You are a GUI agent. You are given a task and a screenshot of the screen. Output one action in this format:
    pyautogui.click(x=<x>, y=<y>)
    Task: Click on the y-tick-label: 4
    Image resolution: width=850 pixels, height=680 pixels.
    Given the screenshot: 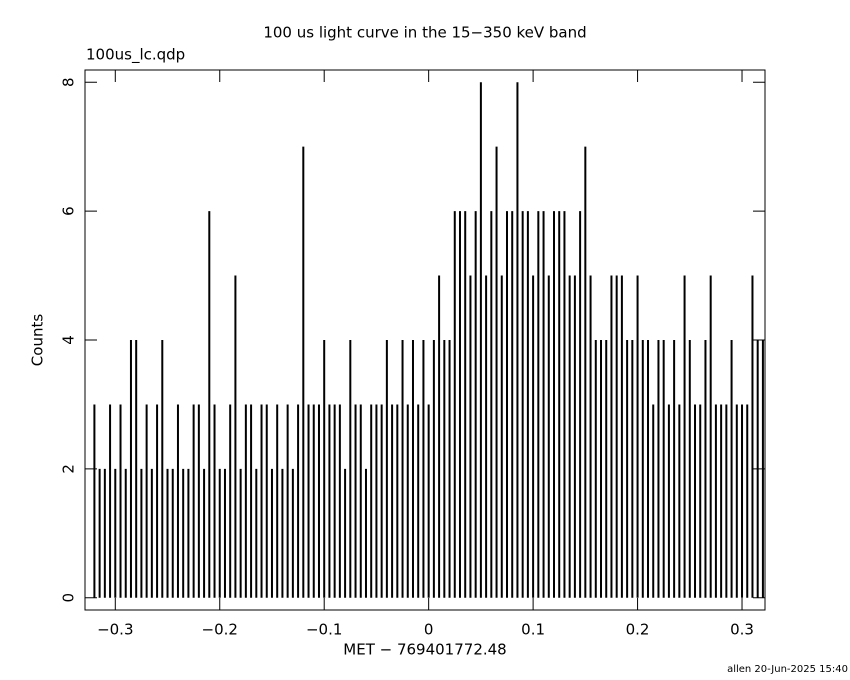 What is the action you would take?
    pyautogui.click(x=69, y=340)
    